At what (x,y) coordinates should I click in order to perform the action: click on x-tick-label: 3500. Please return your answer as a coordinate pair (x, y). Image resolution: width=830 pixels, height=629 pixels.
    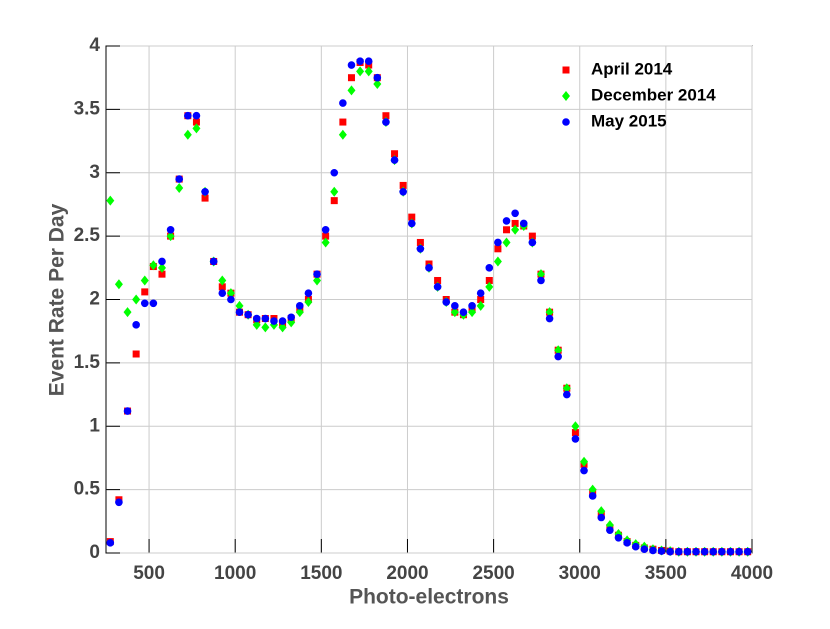
    Looking at the image, I should click on (666, 573).